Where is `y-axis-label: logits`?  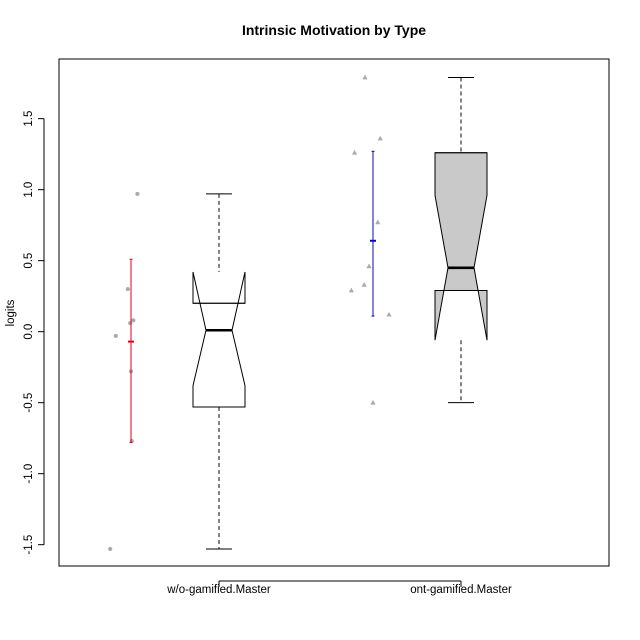
y-axis-label: logits is located at coordinates (11, 312).